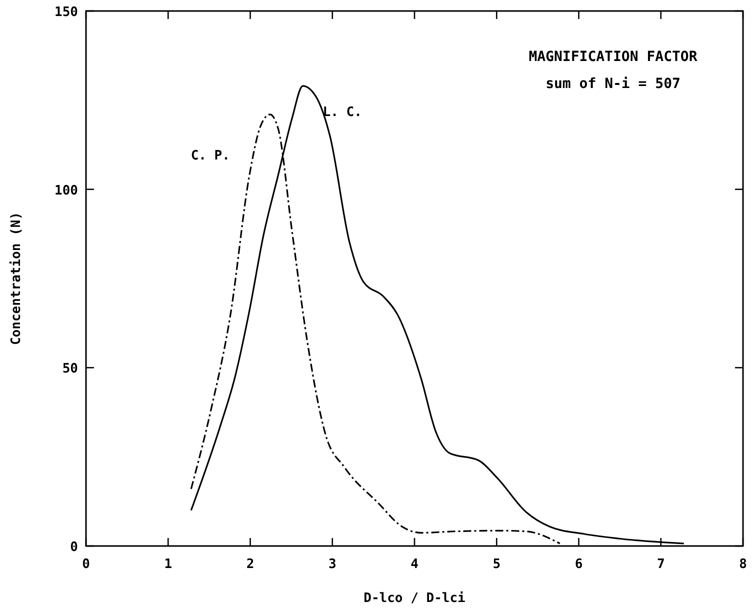 This screenshot has height=614, width=755. I want to click on x-tick-label: 3, so click(332, 564).